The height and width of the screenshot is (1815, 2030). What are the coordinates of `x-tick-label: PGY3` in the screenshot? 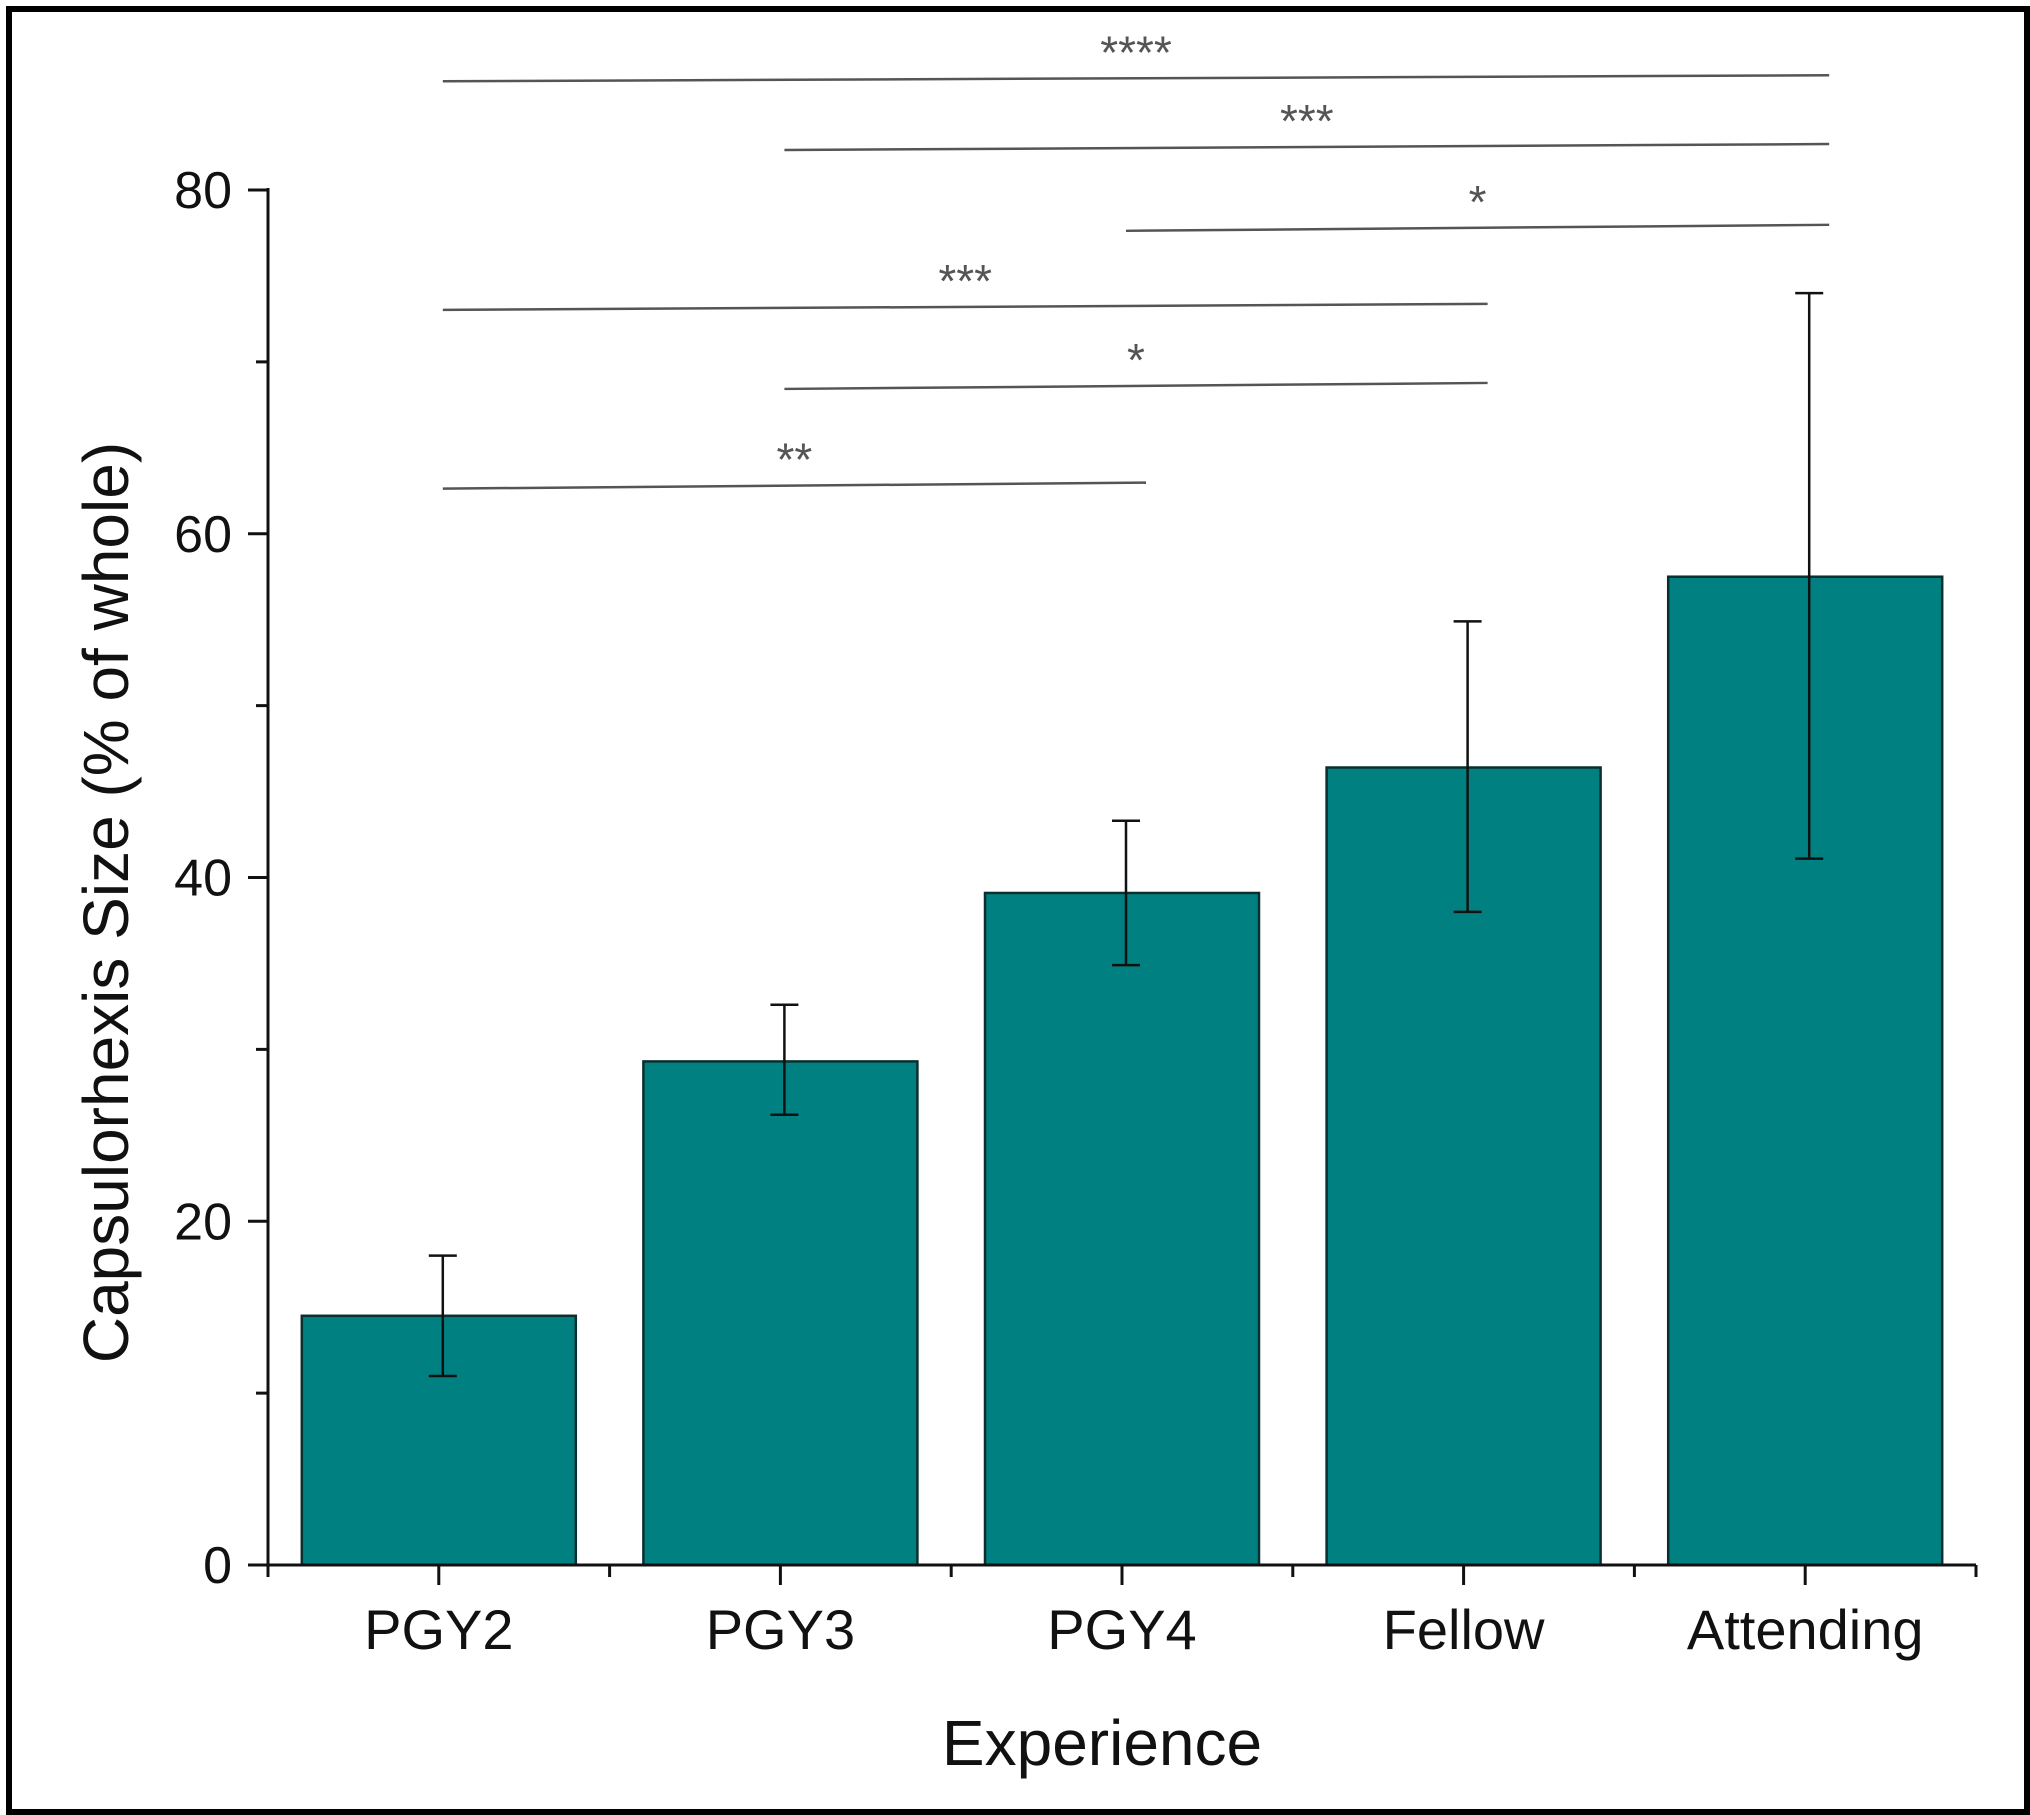 It's located at (780, 1629).